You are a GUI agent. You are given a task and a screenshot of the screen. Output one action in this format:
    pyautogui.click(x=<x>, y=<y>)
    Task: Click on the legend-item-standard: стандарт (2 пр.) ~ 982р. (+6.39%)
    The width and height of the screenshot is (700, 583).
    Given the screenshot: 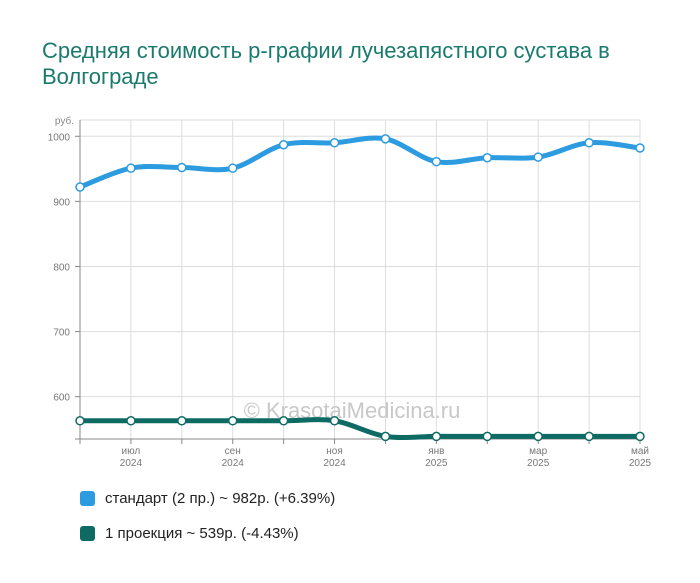 What is the action you would take?
    pyautogui.click(x=207, y=498)
    